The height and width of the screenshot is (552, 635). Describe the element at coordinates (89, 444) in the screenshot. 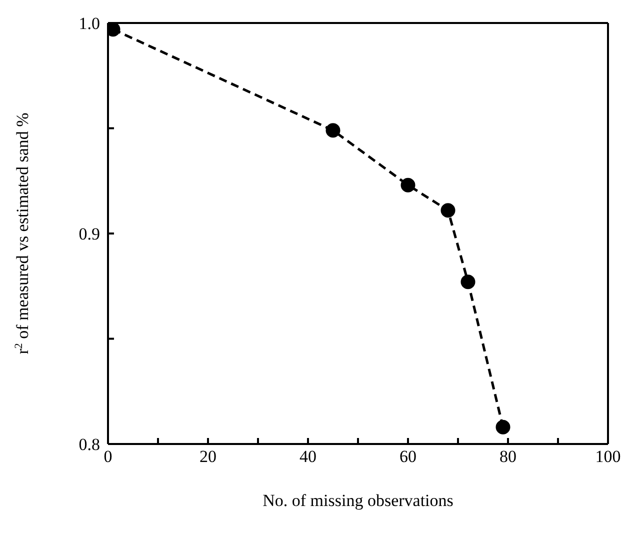

I see `y-tick-label: 0.8` at that location.